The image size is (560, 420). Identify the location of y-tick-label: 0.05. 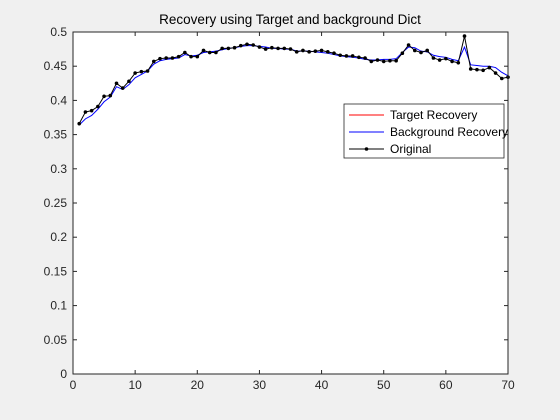
(56, 340).